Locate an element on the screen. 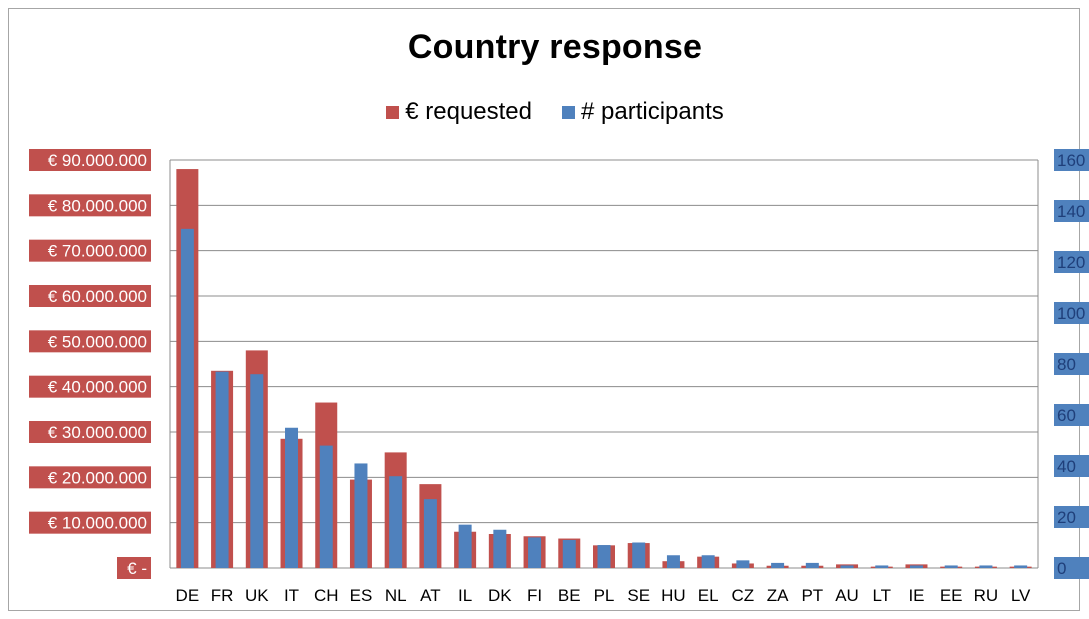  left-tick-label-8: € 80.000.000 is located at coordinates (97, 205).